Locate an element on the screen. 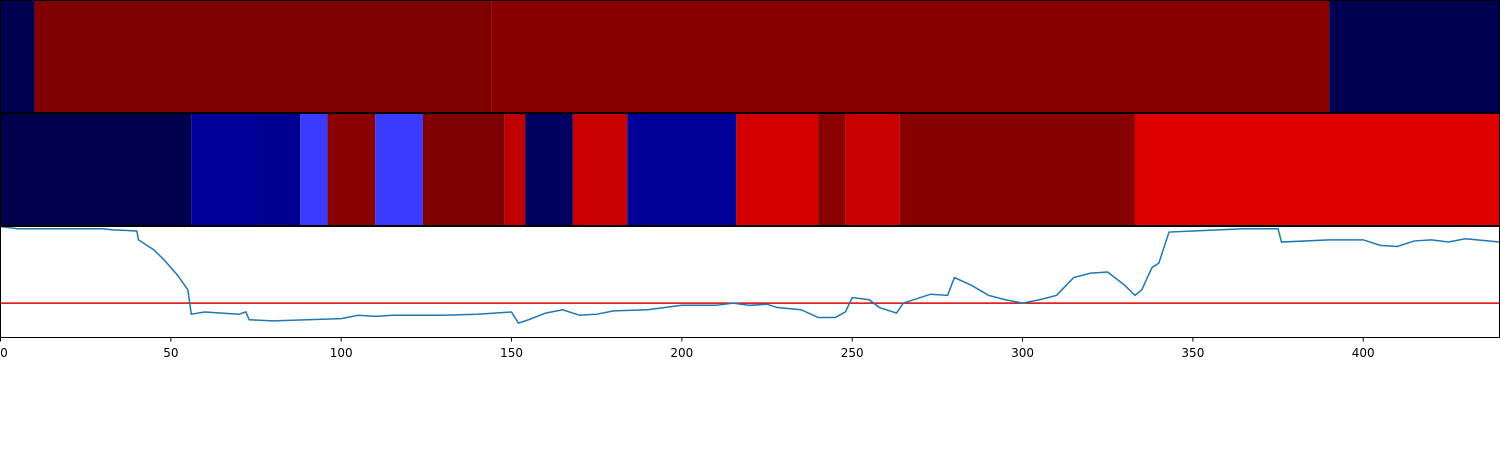 Image resolution: width=1500 pixels, height=454 pixels. x-tick-label: 200 is located at coordinates (681, 353).